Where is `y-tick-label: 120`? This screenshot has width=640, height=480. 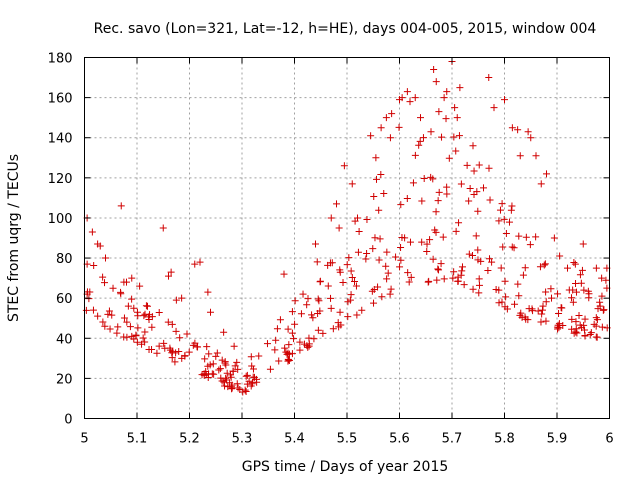
y-tick-label: 120 is located at coordinates (60, 179).